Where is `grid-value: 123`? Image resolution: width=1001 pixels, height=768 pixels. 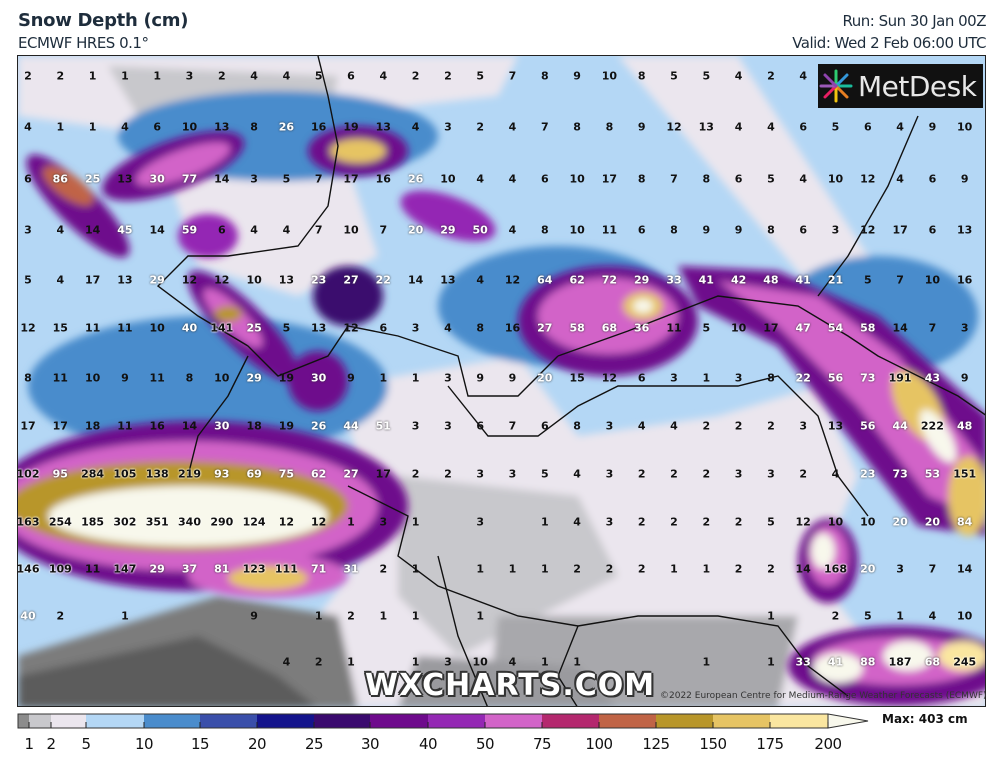
grid-value: 123 is located at coordinates (254, 569).